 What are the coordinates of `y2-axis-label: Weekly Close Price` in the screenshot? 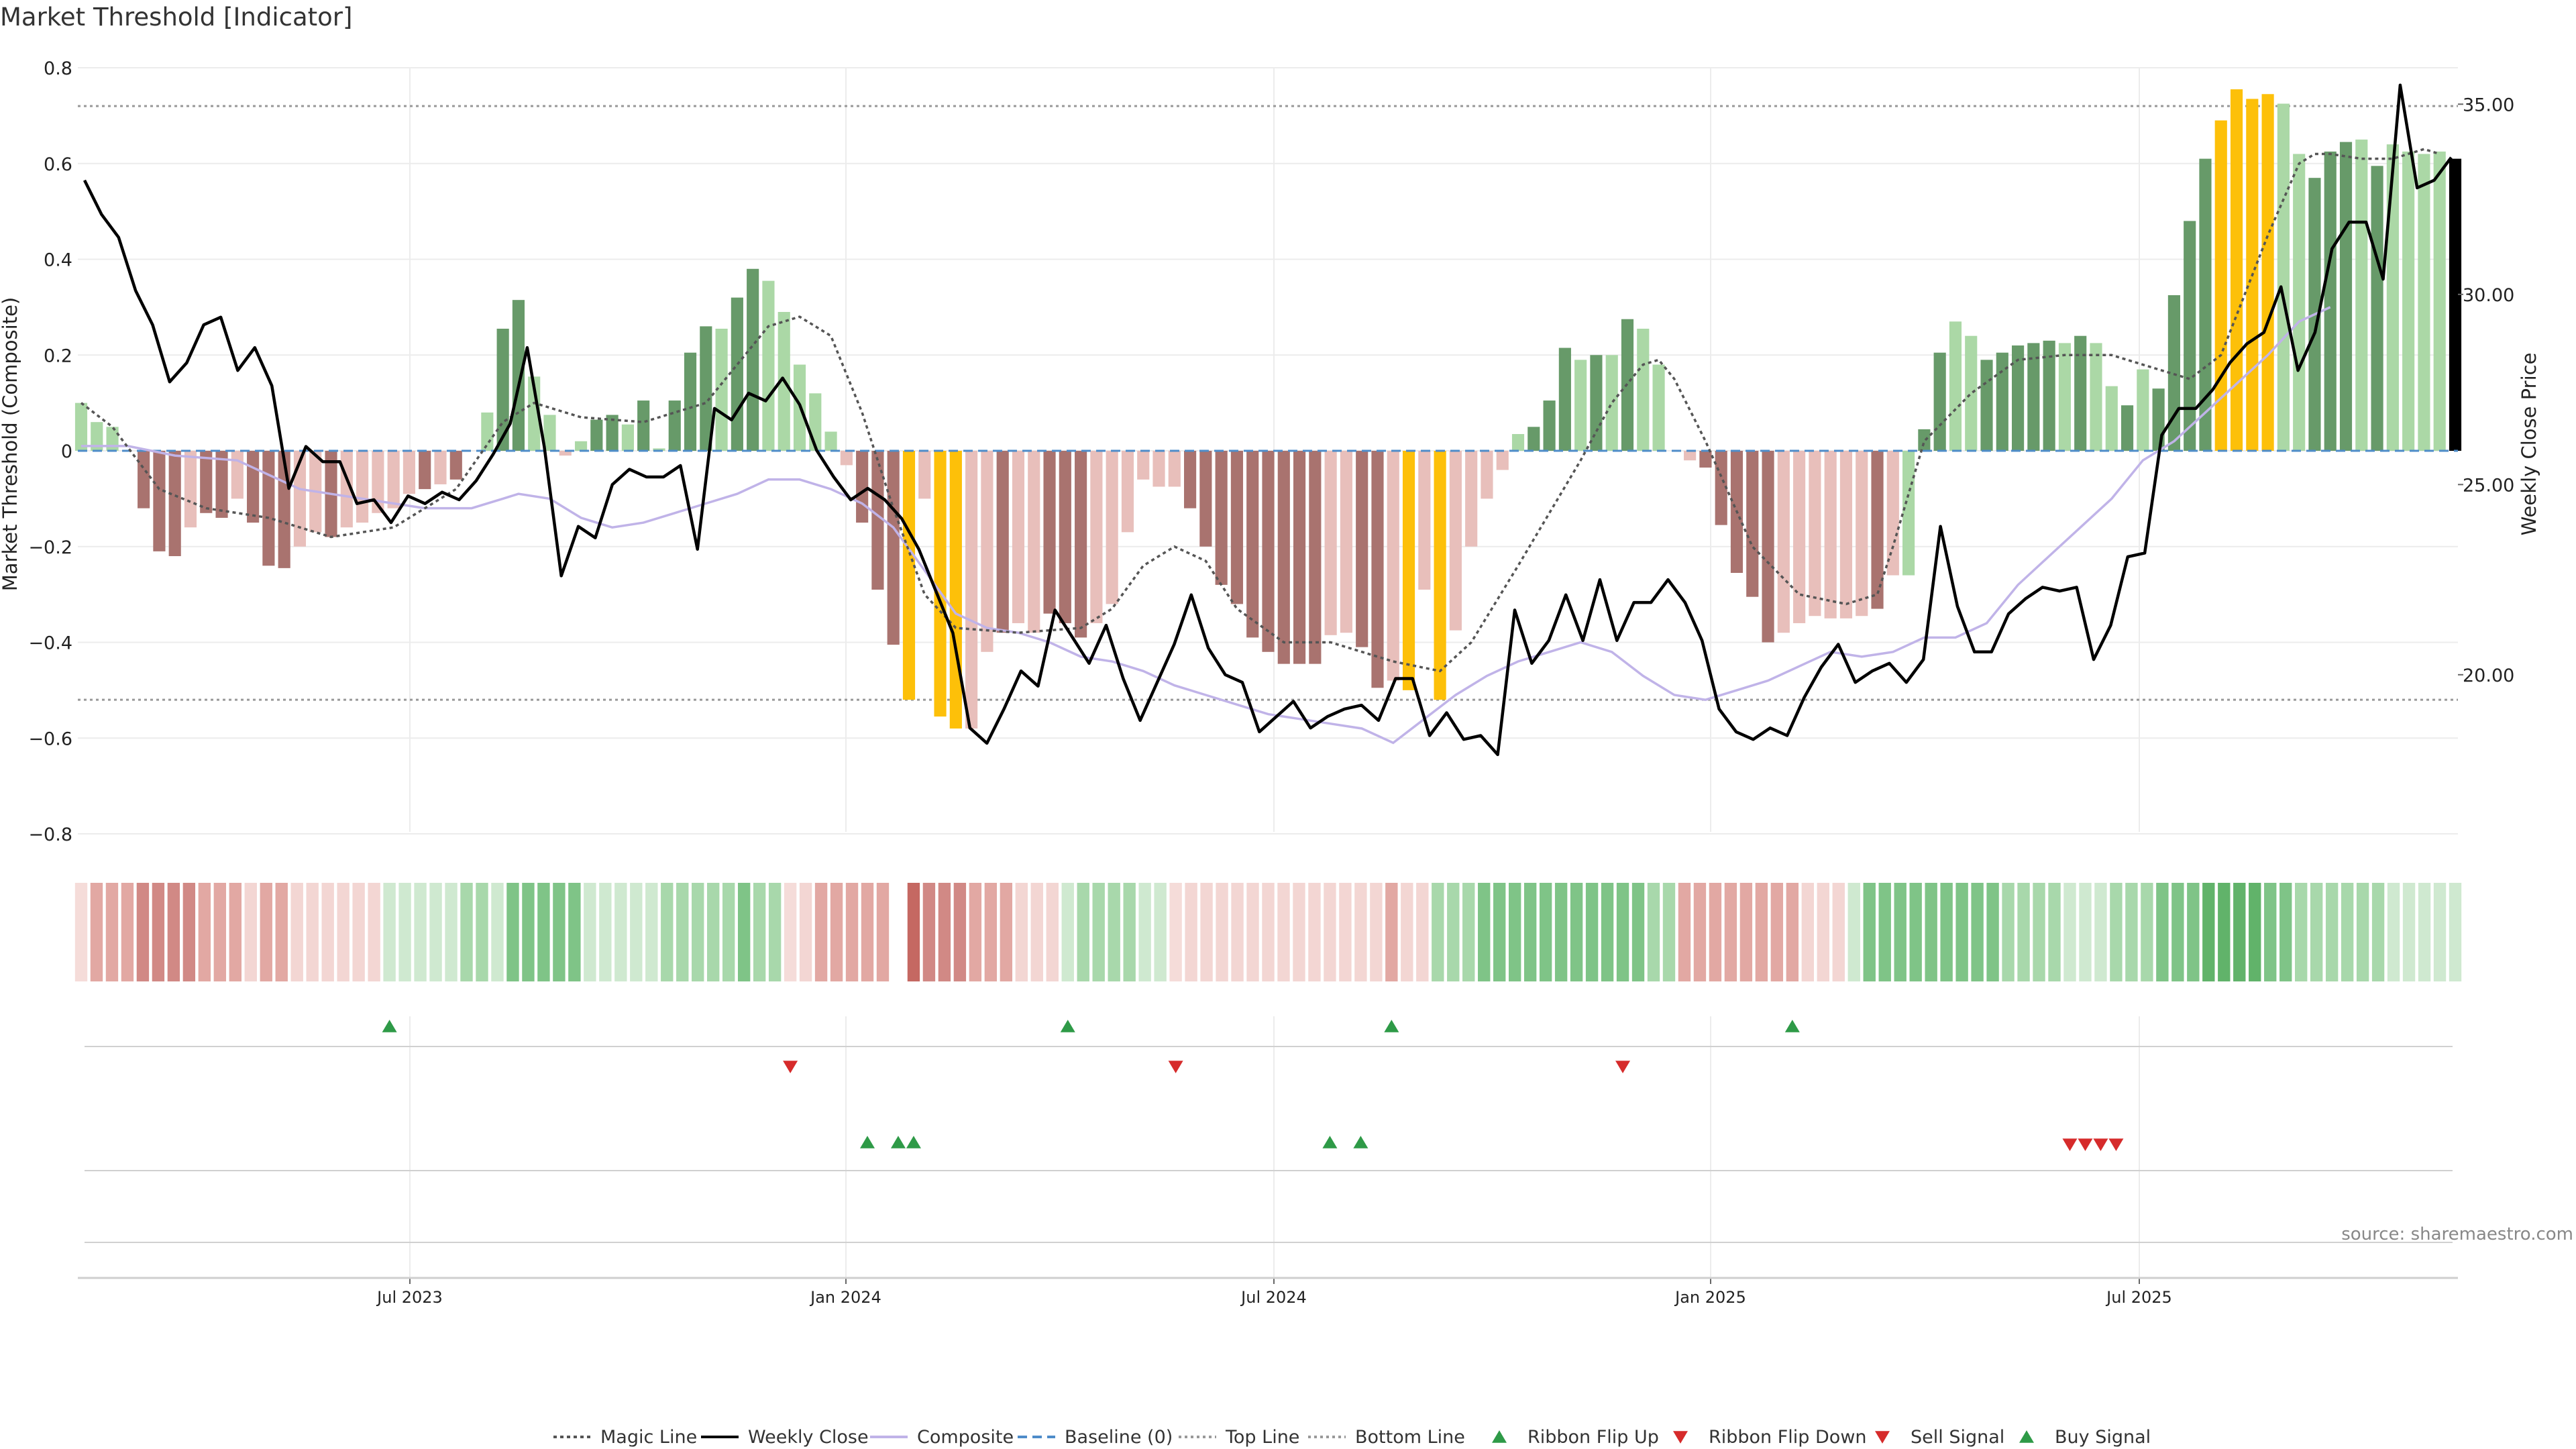 It's located at (2529, 444).